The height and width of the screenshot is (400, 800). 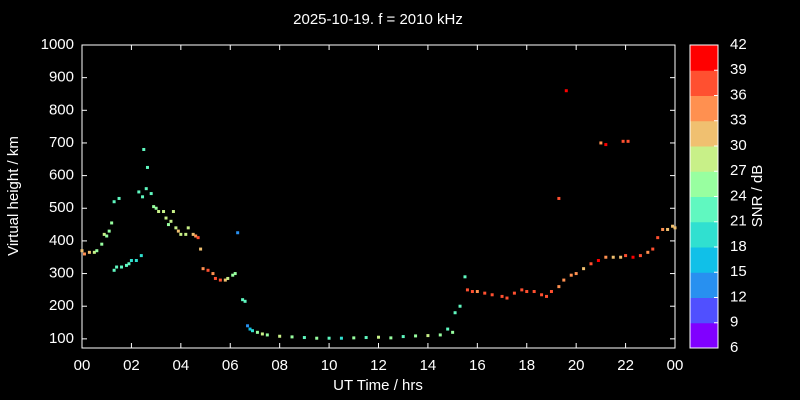 I want to click on x-tick-label: 00, so click(x=675, y=365).